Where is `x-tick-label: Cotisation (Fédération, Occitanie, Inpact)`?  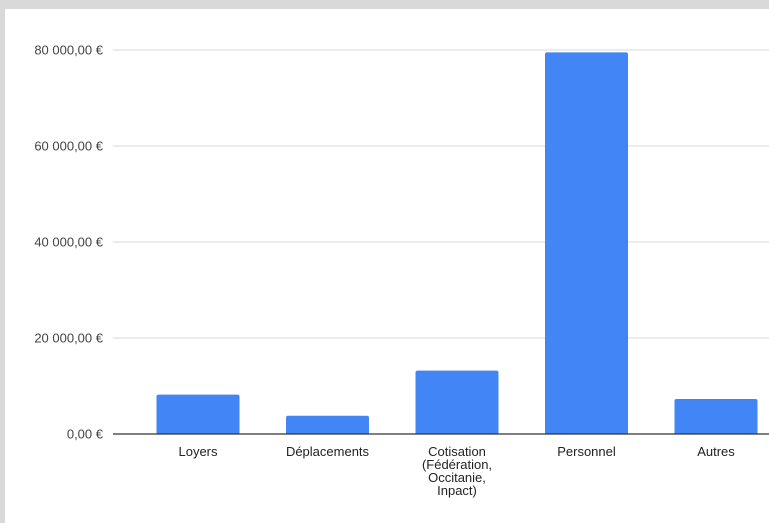 x-tick-label: Cotisation (Fédération, Occitanie, Inpact) is located at coordinates (457, 471).